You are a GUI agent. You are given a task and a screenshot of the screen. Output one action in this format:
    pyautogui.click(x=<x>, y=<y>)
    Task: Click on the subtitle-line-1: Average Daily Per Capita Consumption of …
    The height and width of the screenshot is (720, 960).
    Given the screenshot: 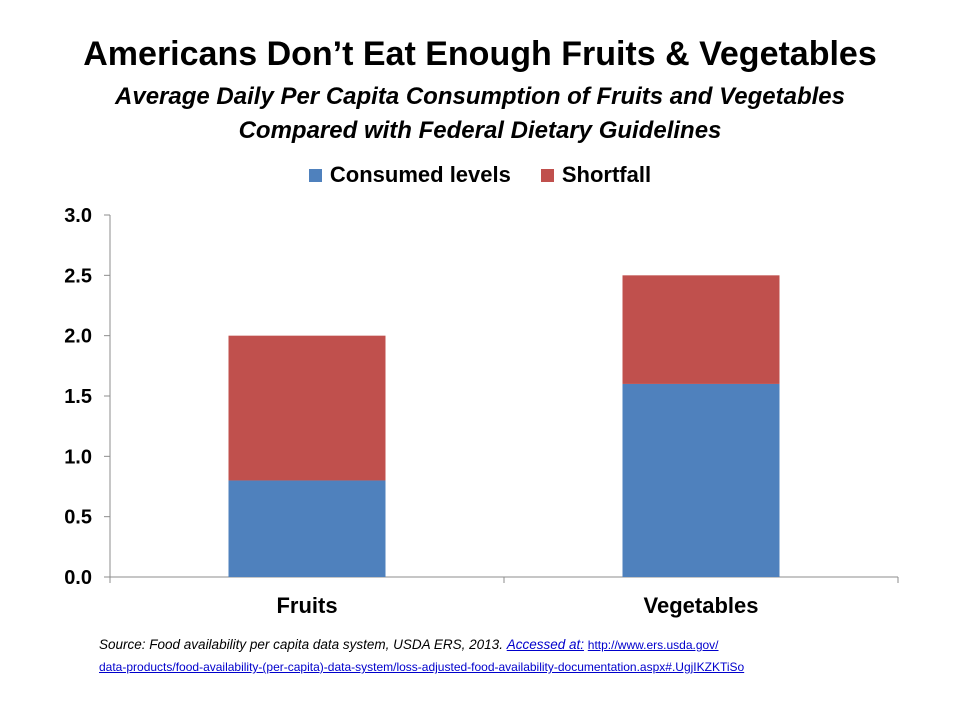 What is the action you would take?
    pyautogui.click(x=480, y=96)
    